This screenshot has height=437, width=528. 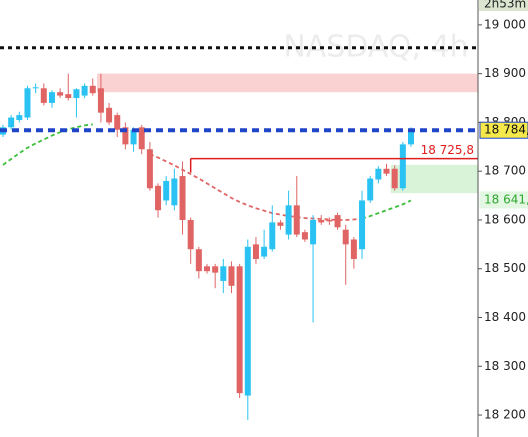 What do you see at coordinates (505, 317) in the screenshot?
I see `y-tick-label: 18 400` at bounding box center [505, 317].